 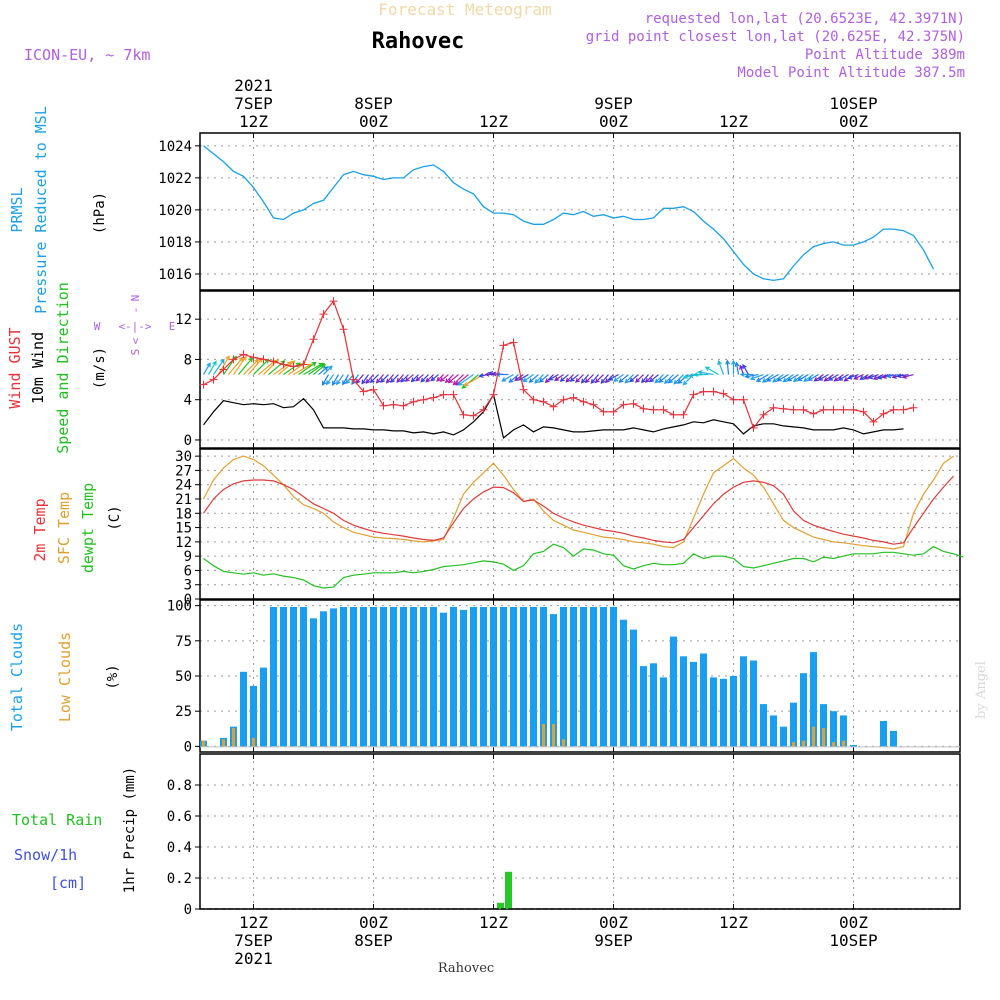 I want to click on wind-panel: 0 4 8 12, so click(x=568, y=369).